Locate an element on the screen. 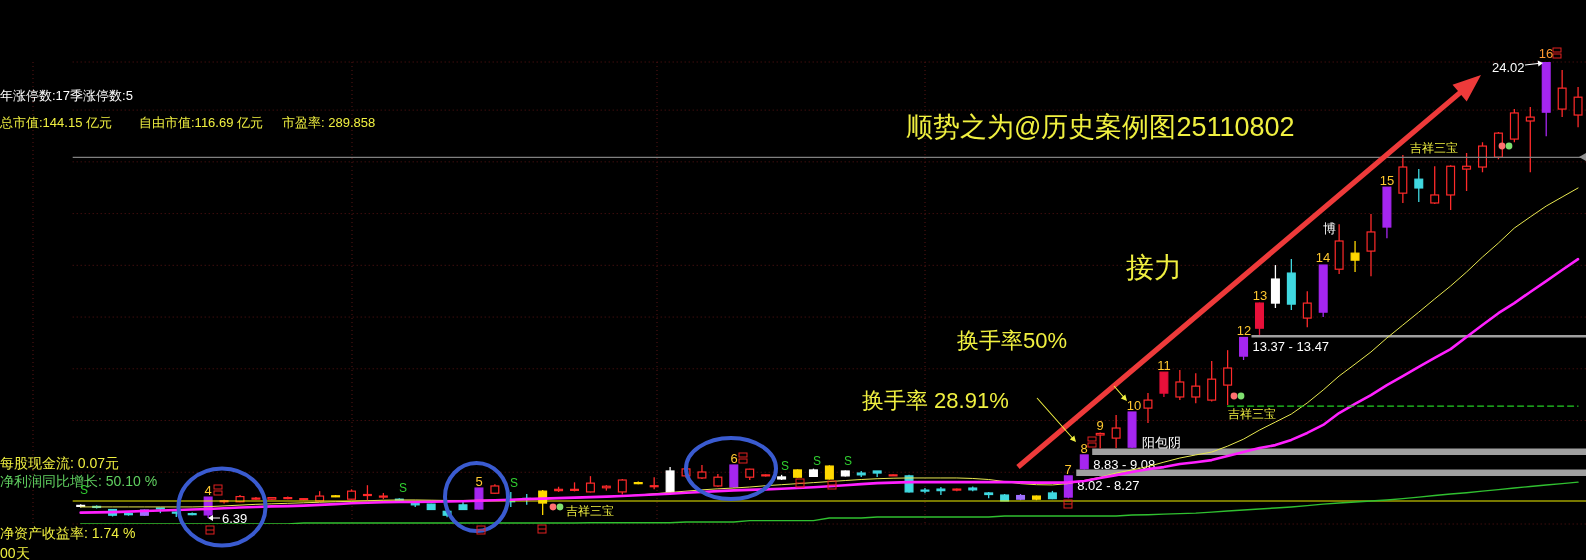 The height and width of the screenshot is (560, 1586). band-label: 13.37 - 13.47 is located at coordinates (1291, 347).